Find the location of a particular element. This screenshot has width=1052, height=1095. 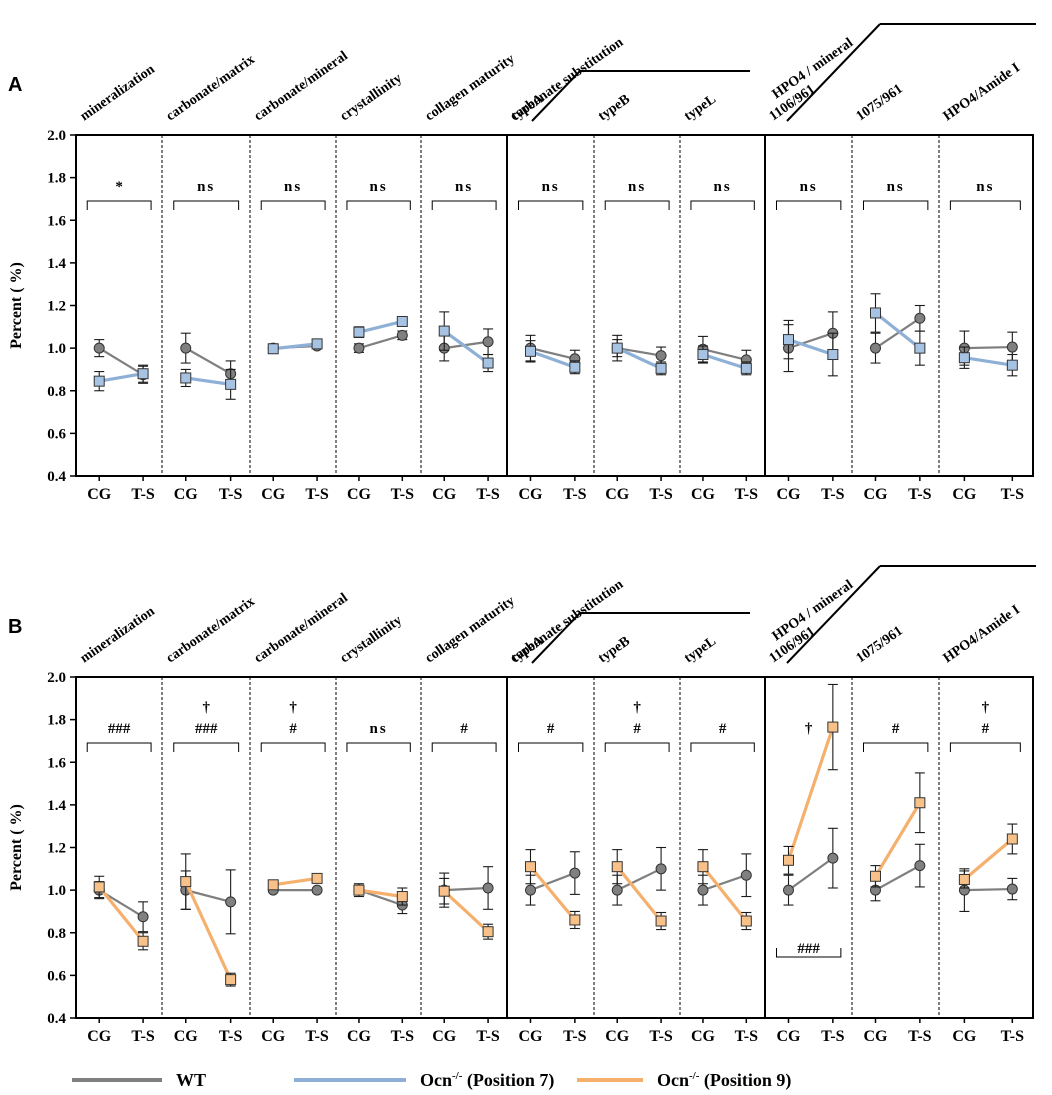

legend-label-pos7: Ocn-/- (Position 7) is located at coordinates (487, 1079).